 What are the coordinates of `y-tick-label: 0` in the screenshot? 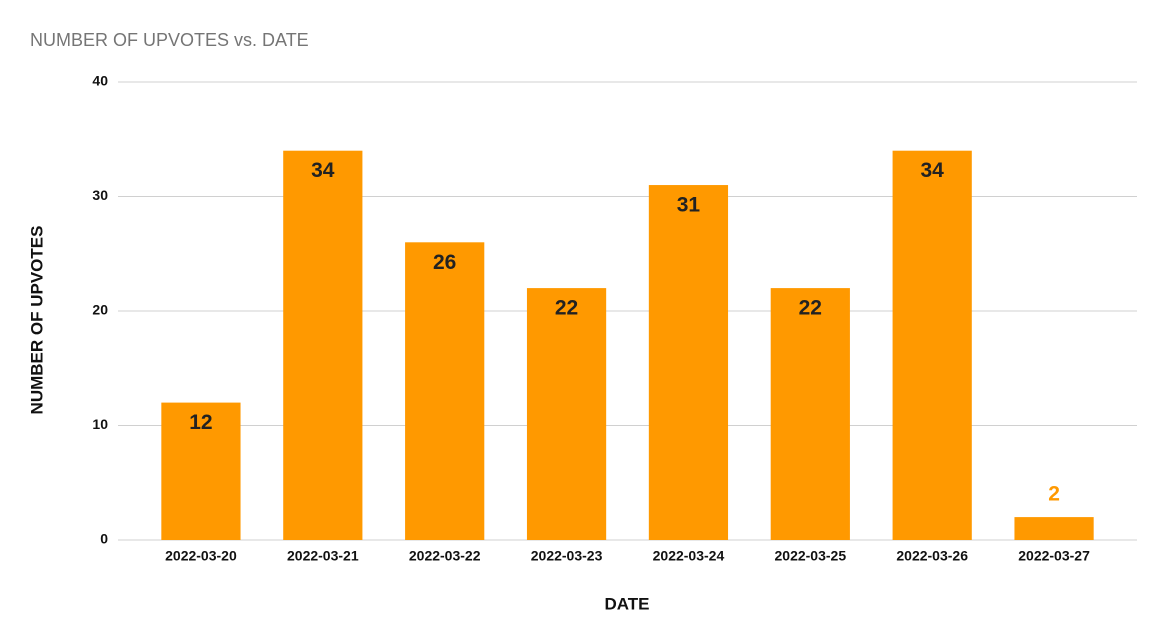 It's located at (104, 539).